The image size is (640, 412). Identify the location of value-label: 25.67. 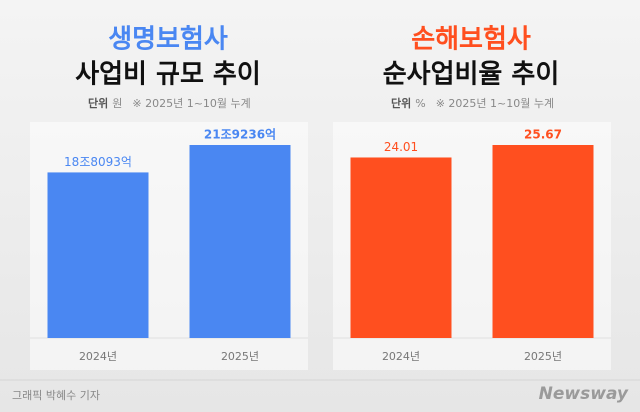
(543, 135).